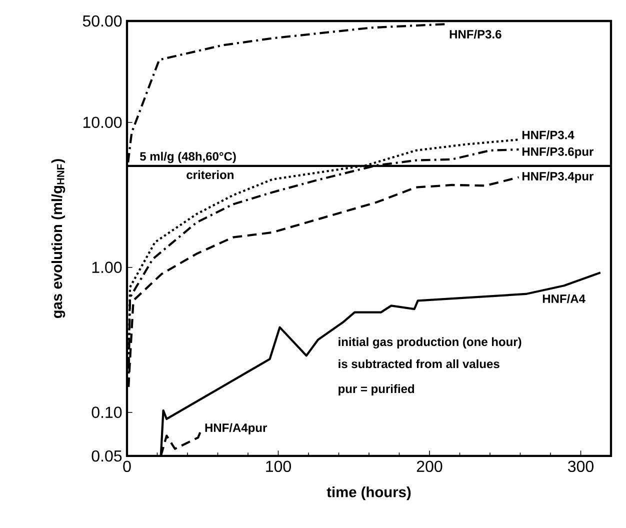  Describe the element at coordinates (476, 34) in the screenshot. I see `series-label: HNF/P3.6` at that location.